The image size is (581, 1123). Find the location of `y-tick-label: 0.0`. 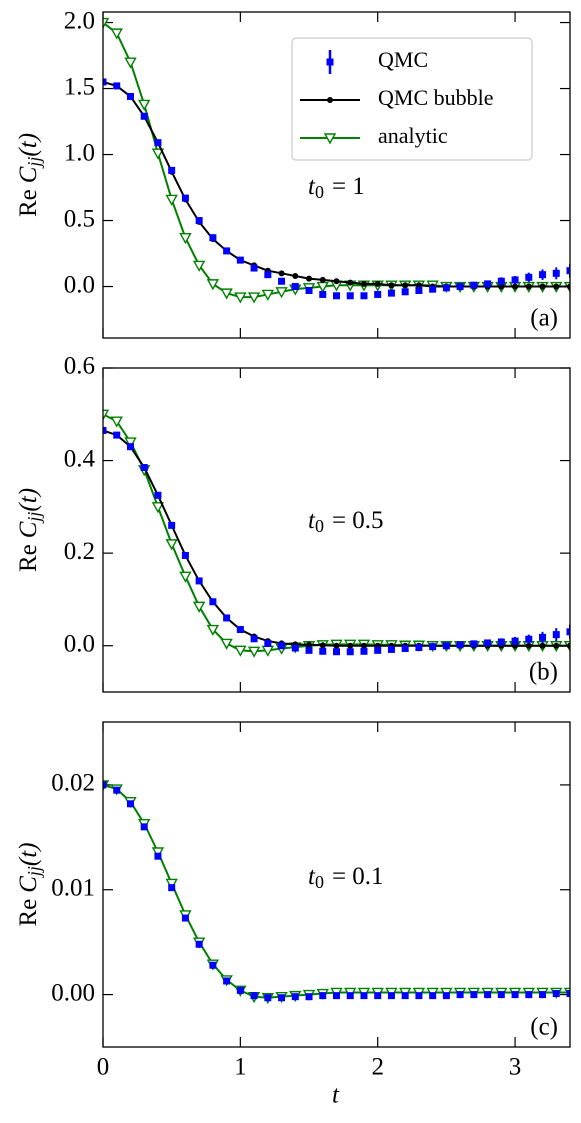

y-tick-label: 0.0 is located at coordinates (79, 284).